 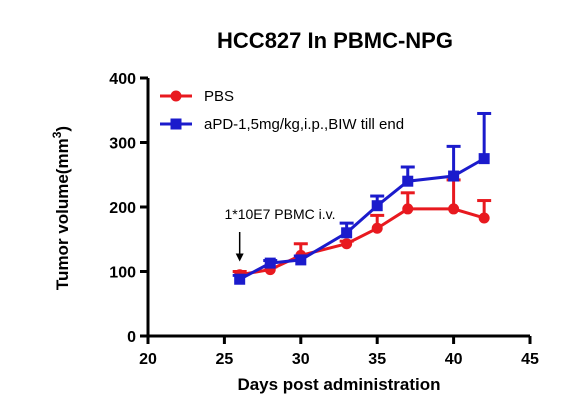 I want to click on y-axis-label: Tumor volume(mm3), so click(x=61, y=208).